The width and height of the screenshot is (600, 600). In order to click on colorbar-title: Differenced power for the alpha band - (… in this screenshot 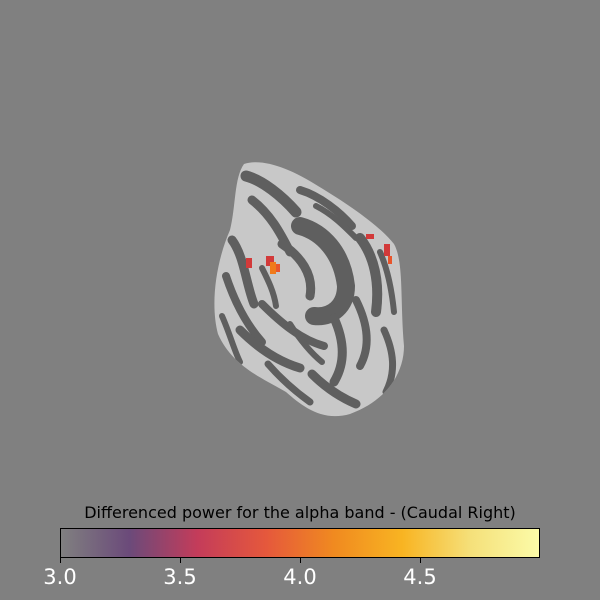, I will do `click(300, 512)`.